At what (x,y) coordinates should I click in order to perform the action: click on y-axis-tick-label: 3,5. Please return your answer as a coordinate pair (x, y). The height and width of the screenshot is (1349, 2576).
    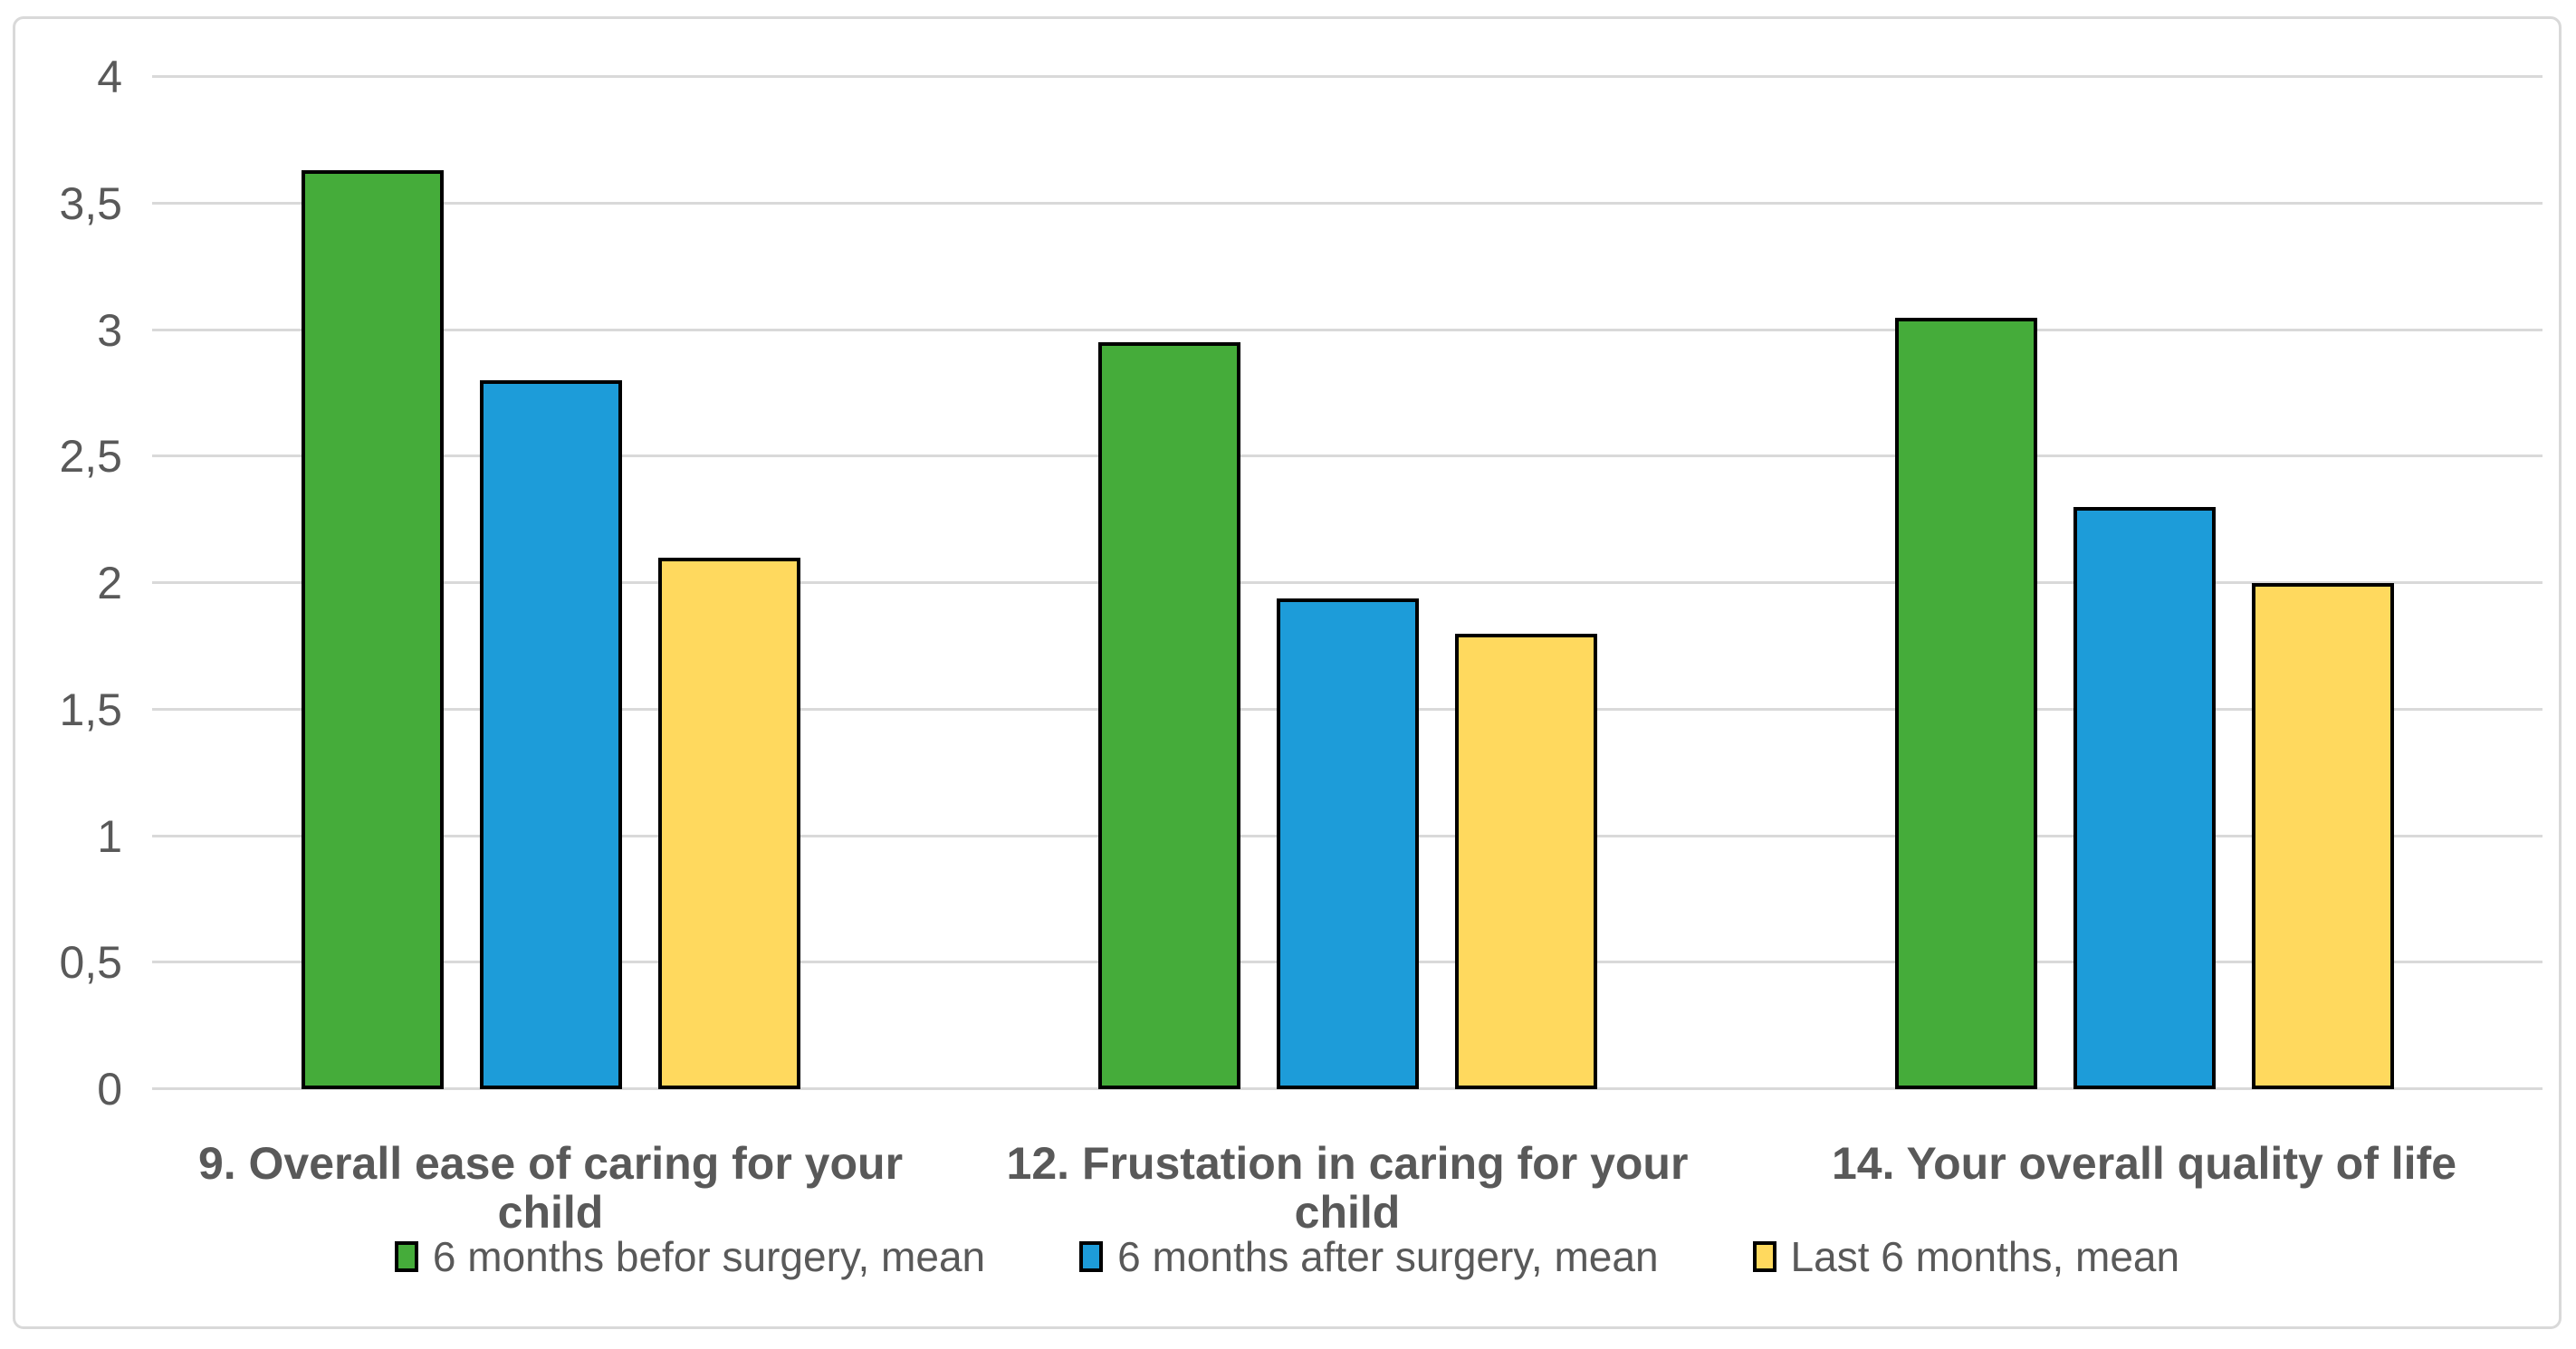
    Looking at the image, I should click on (90, 203).